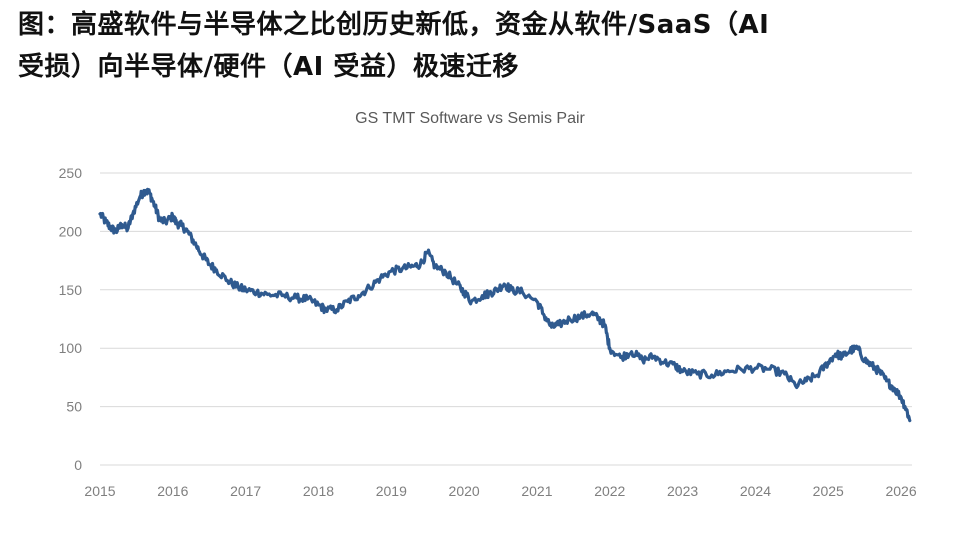 This screenshot has height=550, width=978. Describe the element at coordinates (74, 407) in the screenshot. I see `y-tick-label: 50` at that location.